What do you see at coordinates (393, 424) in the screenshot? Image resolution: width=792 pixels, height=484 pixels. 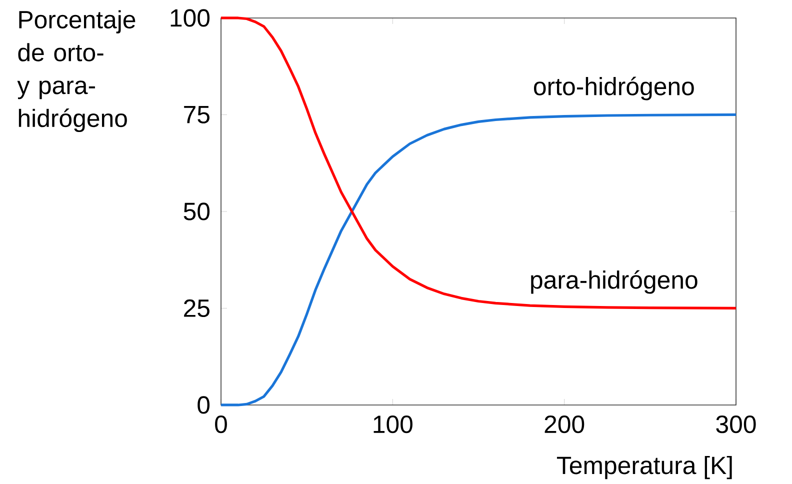 I see `x-tick-label: 100` at bounding box center [393, 424].